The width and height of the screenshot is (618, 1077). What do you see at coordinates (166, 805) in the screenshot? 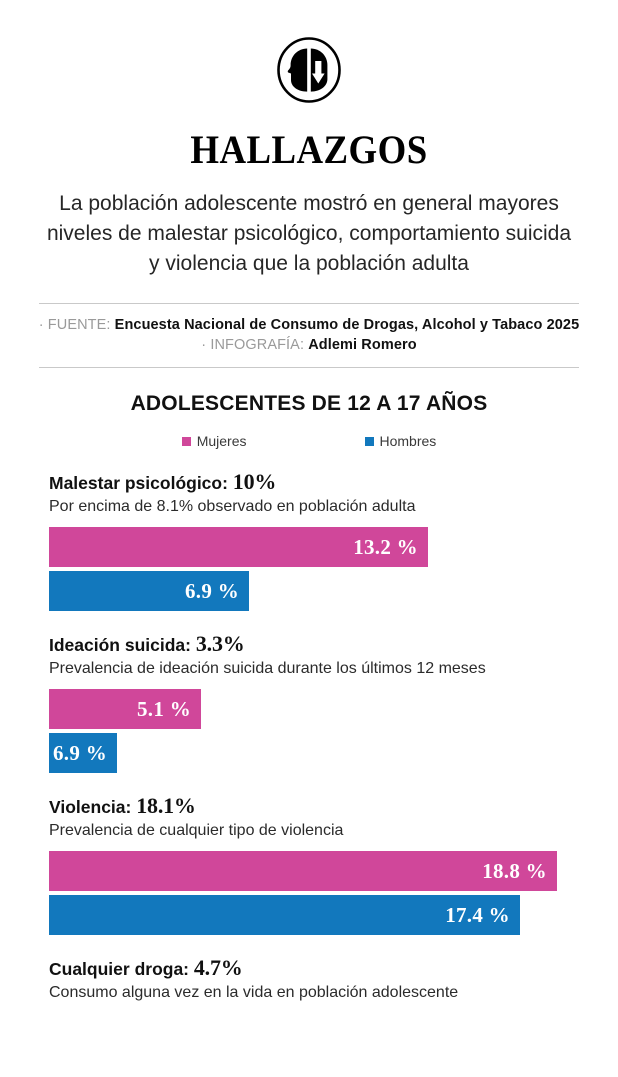
I see `group-overall-value: 18.1%` at bounding box center [166, 805].